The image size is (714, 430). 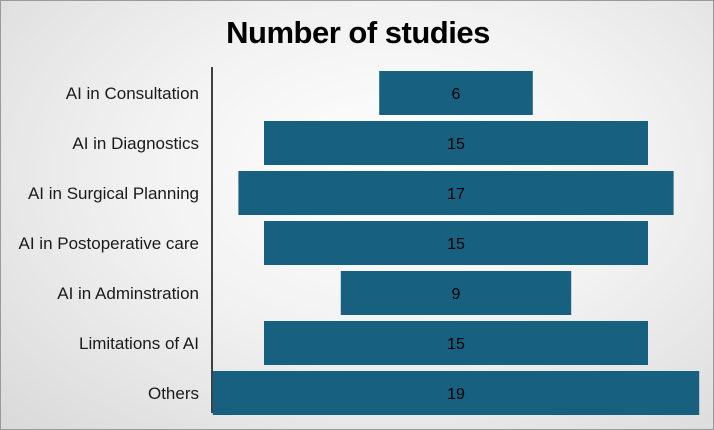 I want to click on category-label: AI in Adminstration, so click(x=128, y=293).